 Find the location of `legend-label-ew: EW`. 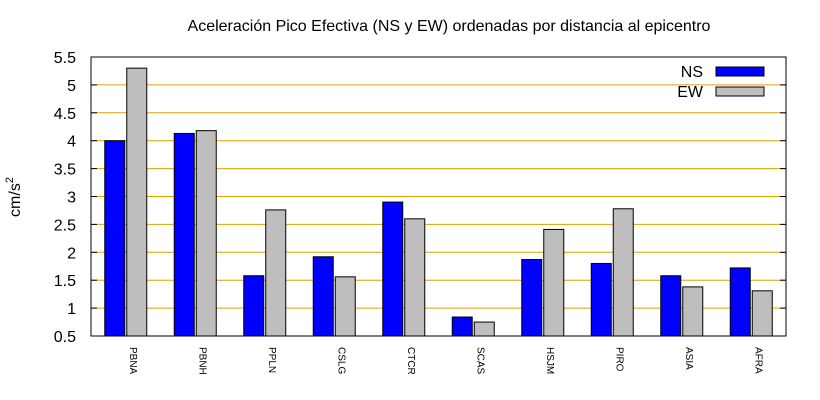

legend-label-ew: EW is located at coordinates (690, 92).